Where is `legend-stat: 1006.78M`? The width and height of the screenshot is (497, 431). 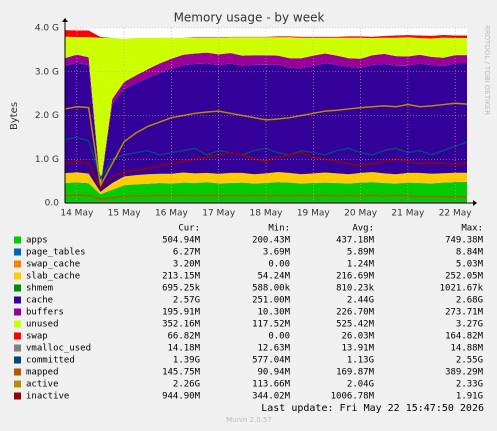 legend-stat: 1006.78M is located at coordinates (353, 397).